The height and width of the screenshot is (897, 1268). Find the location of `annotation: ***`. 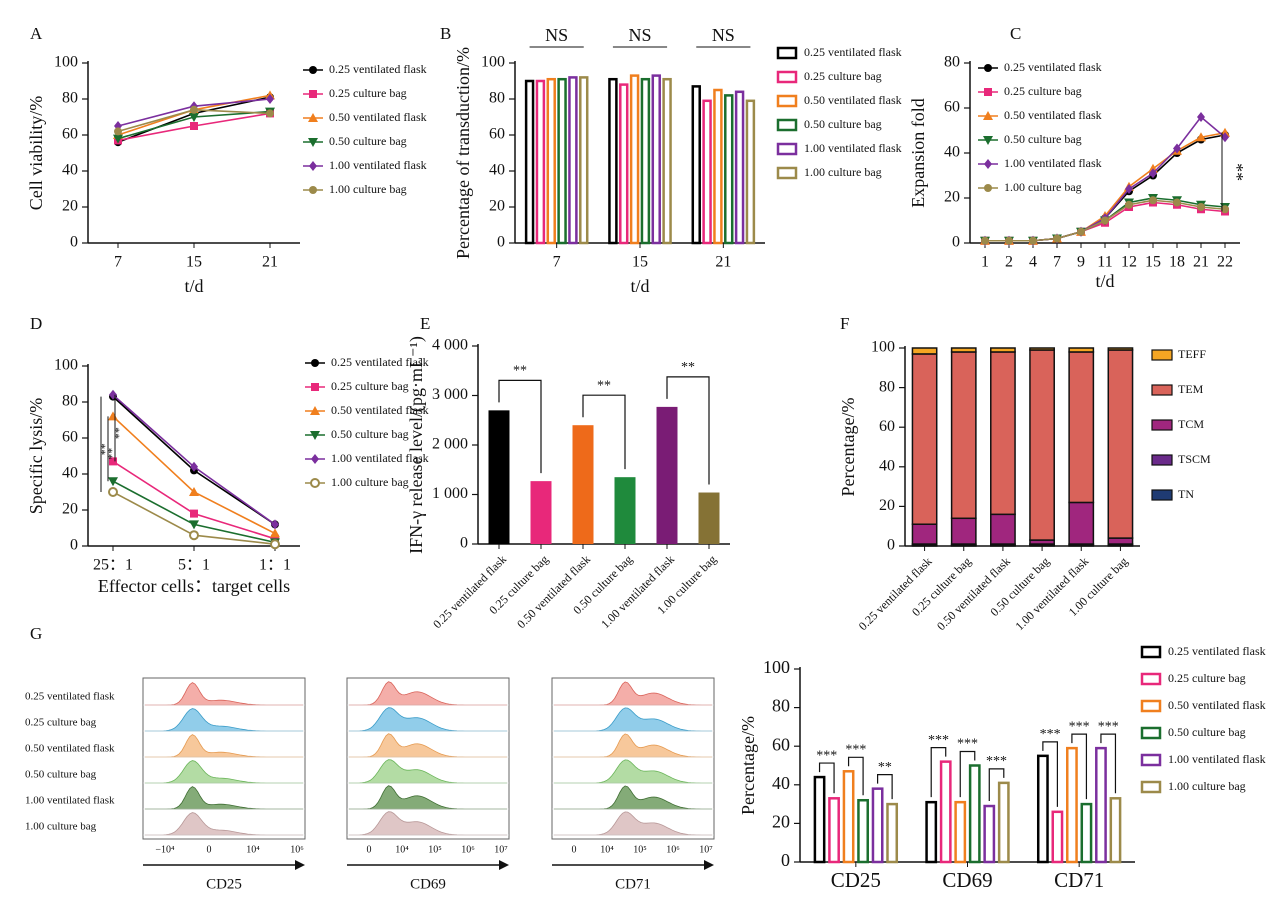

annotation: *** is located at coordinates (996, 761).